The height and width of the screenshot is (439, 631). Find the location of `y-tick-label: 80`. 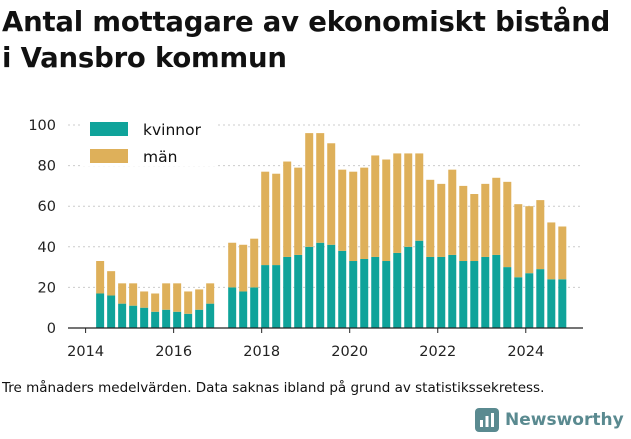

y-tick-label: 80 is located at coordinates (47, 167).